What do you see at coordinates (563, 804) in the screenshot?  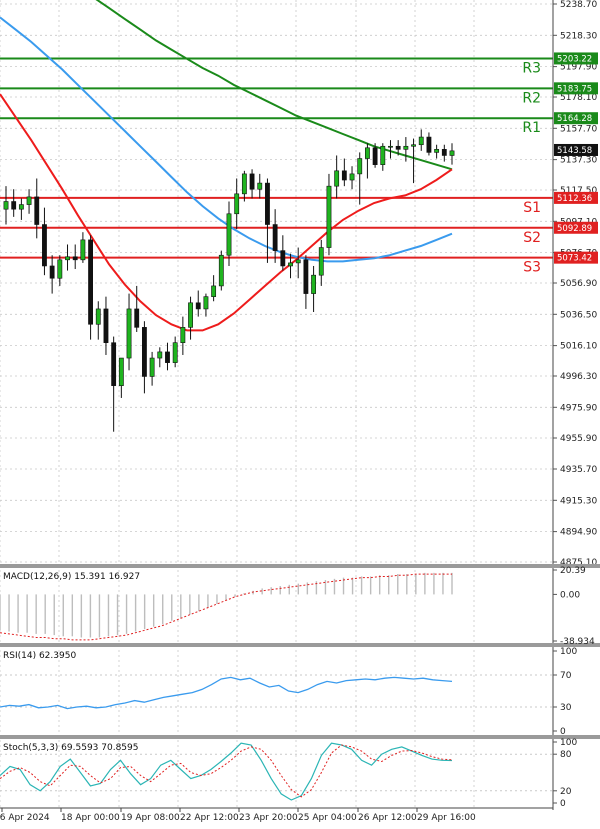 I see `stoch-tick-label: 0` at bounding box center [563, 804].